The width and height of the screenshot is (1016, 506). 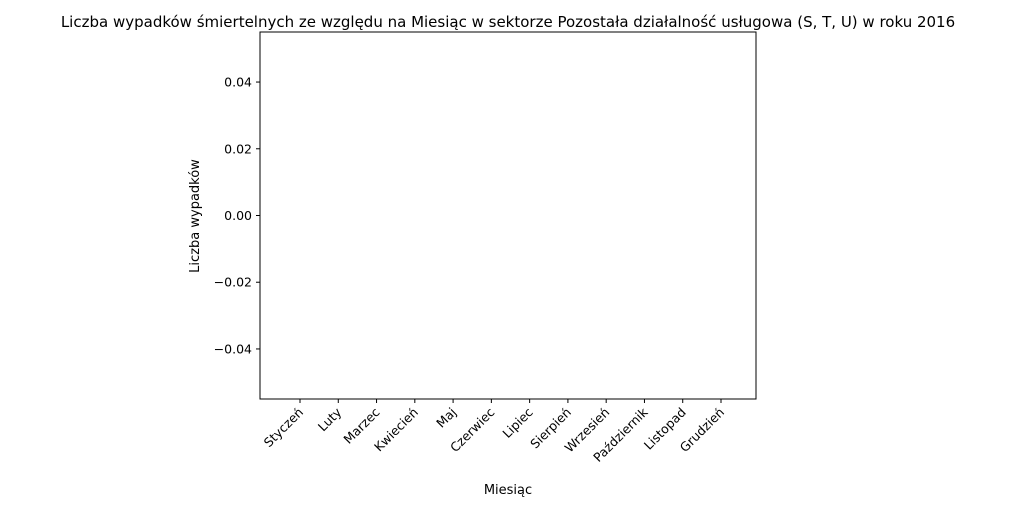 What do you see at coordinates (517, 422) in the screenshot?
I see `x-tick-label: Lipiec` at bounding box center [517, 422].